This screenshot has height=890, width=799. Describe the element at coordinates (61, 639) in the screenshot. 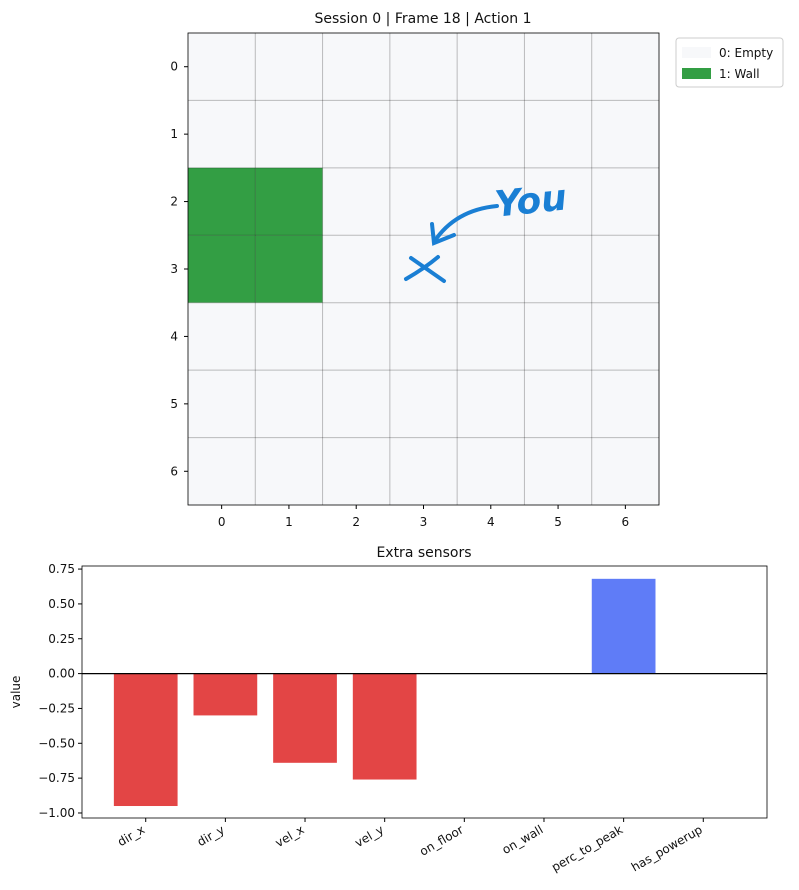

I see `y-tick-label: 0.25` at that location.